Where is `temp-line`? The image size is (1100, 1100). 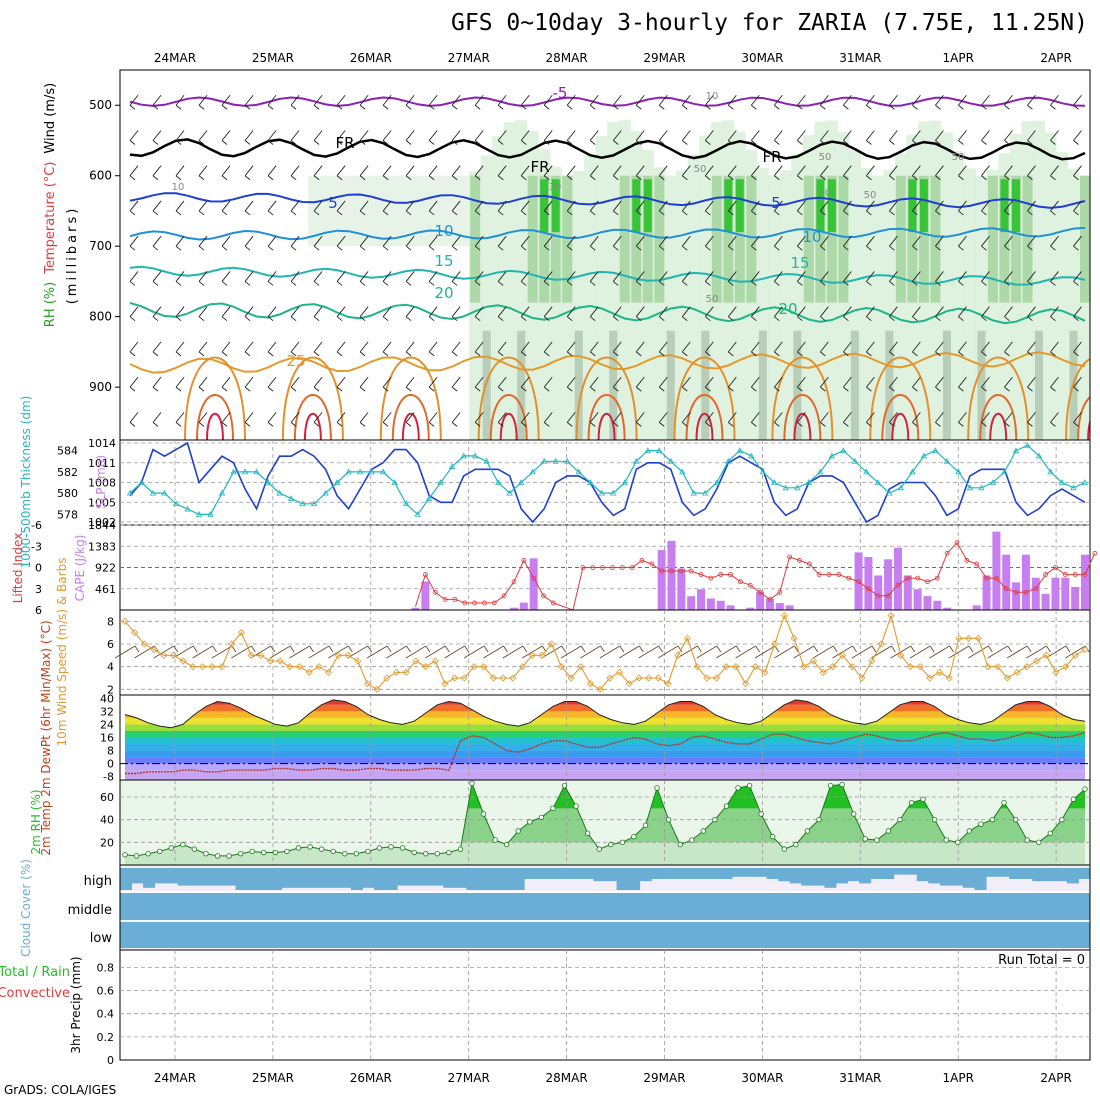
temp-line is located at coordinates (605, 714).